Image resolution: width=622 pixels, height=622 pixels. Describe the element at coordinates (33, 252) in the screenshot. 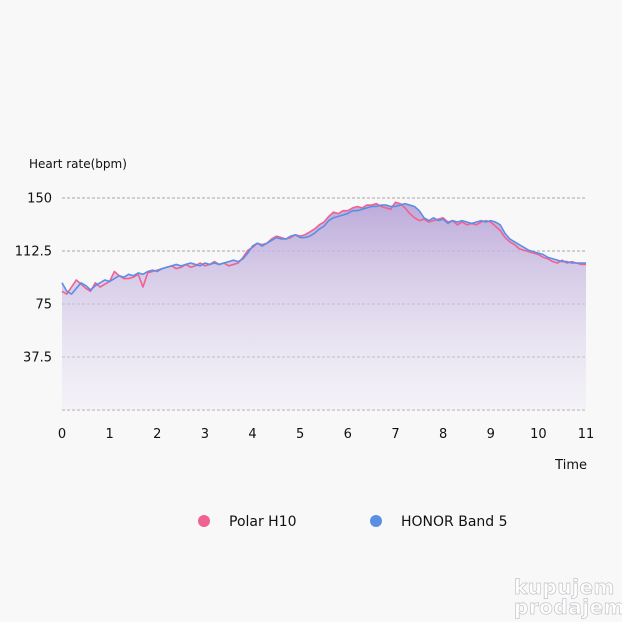

I see `y-tick-label: 112.5` at that location.